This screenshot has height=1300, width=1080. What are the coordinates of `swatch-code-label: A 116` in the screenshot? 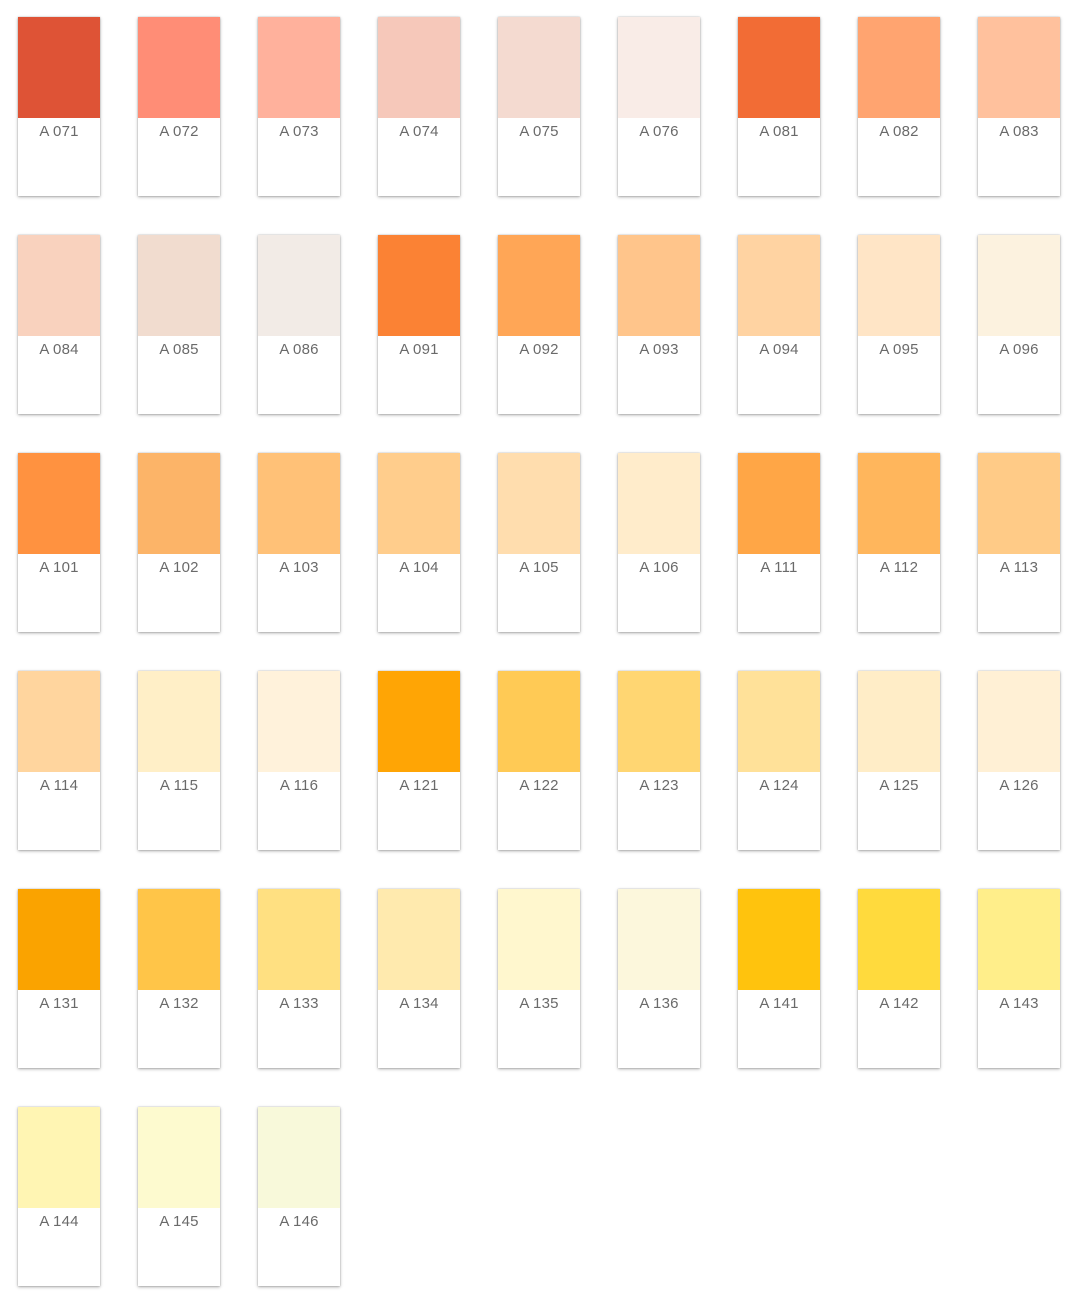 It's located at (299, 785).